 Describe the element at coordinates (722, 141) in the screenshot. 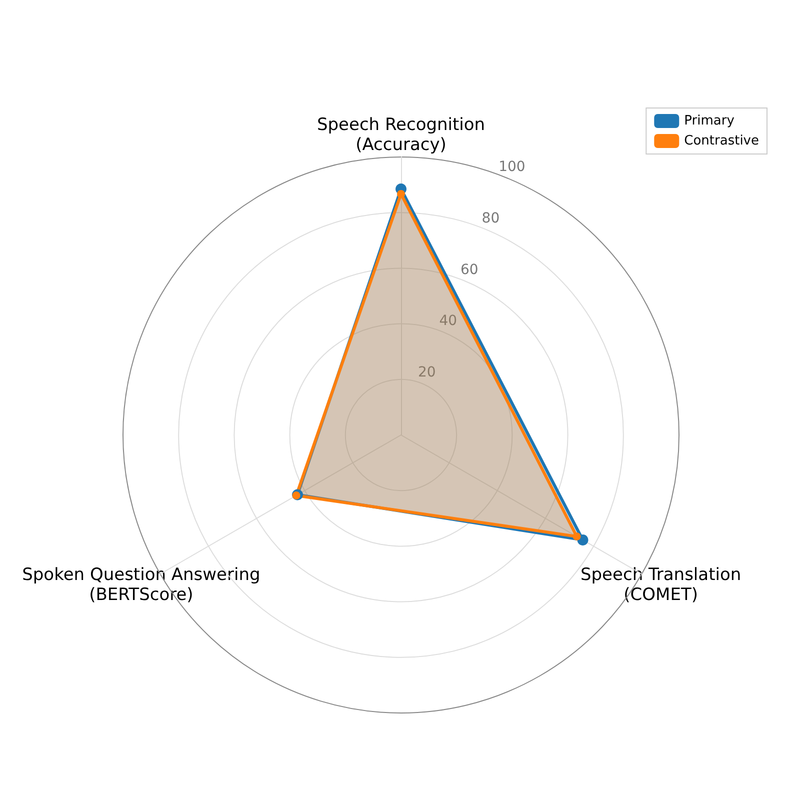

I see `legend-label: Contrastive` at that location.